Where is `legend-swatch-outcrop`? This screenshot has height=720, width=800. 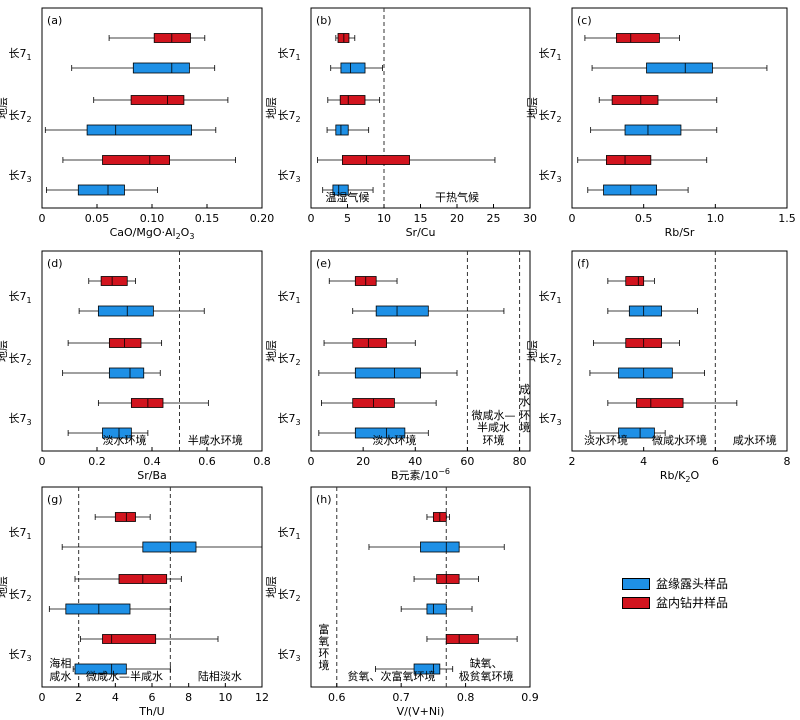
legend-swatch-outcrop is located at coordinates (636, 583).